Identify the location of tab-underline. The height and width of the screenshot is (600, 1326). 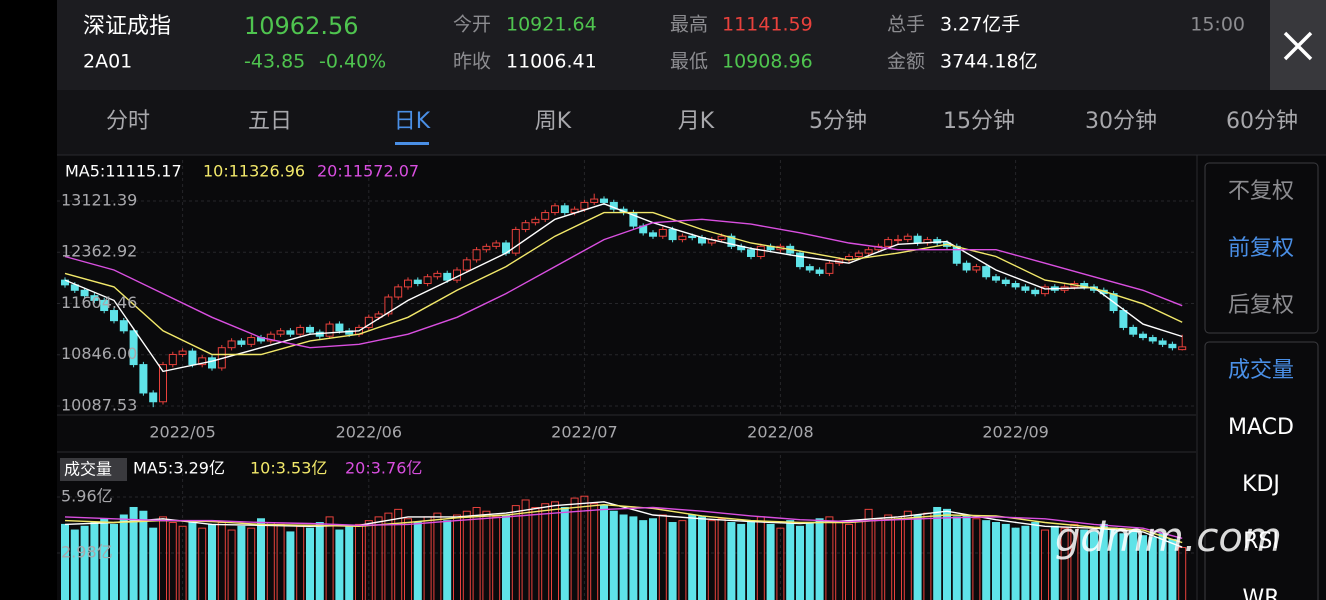
(412, 143).